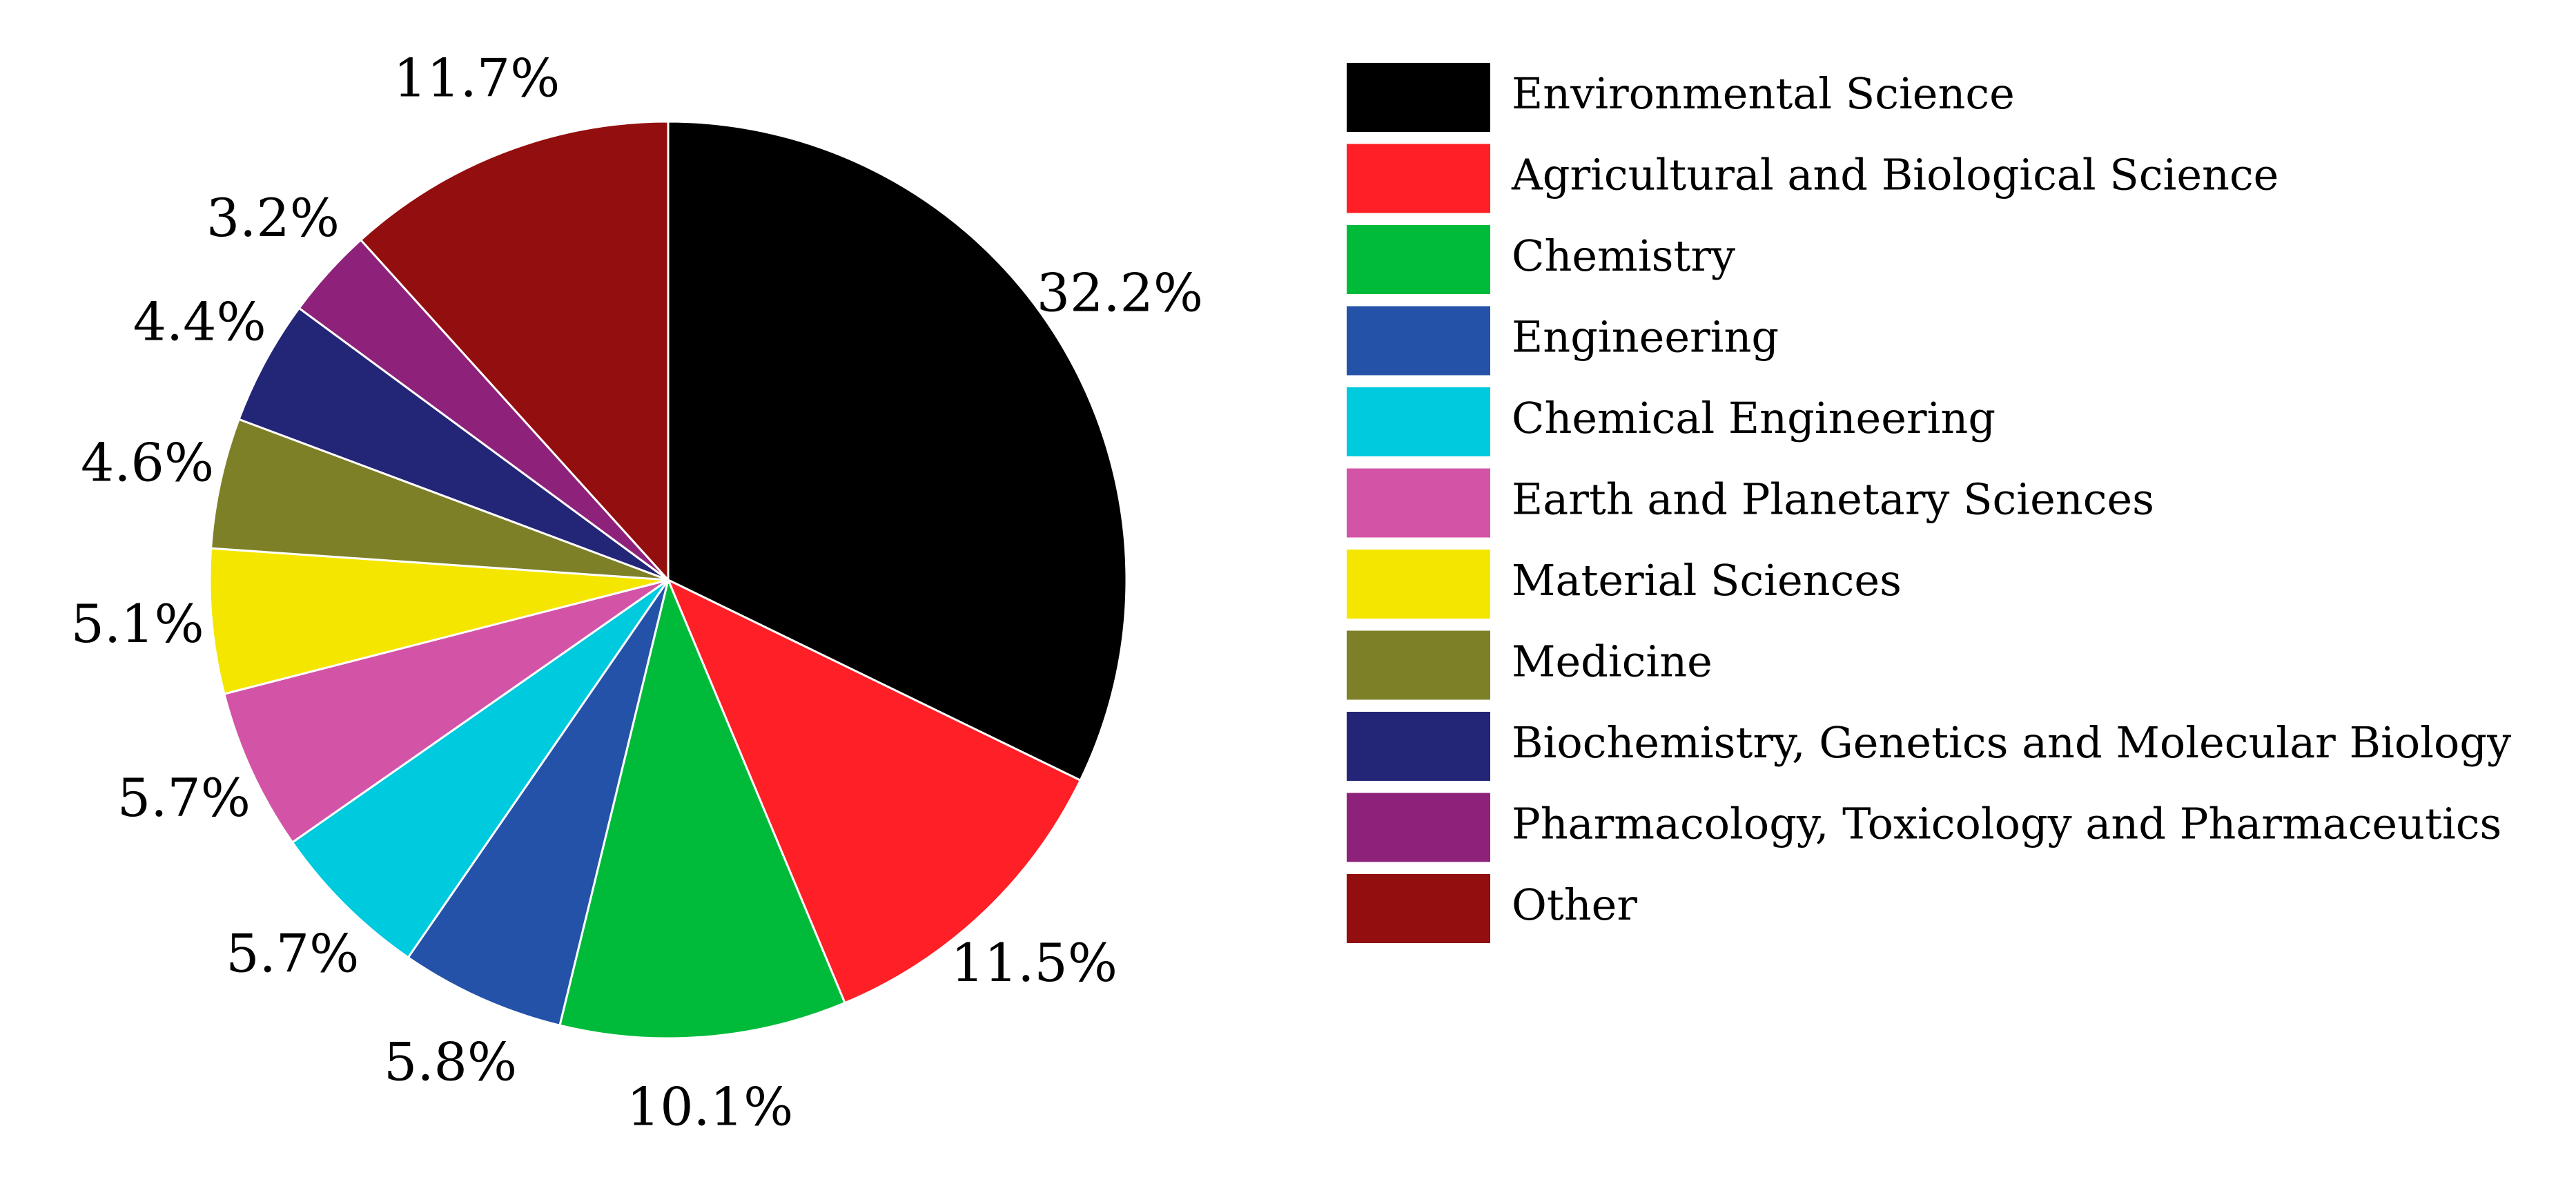 The image size is (2576, 1193). I want to click on legend-label: Chemical Engineering, so click(1754, 418).